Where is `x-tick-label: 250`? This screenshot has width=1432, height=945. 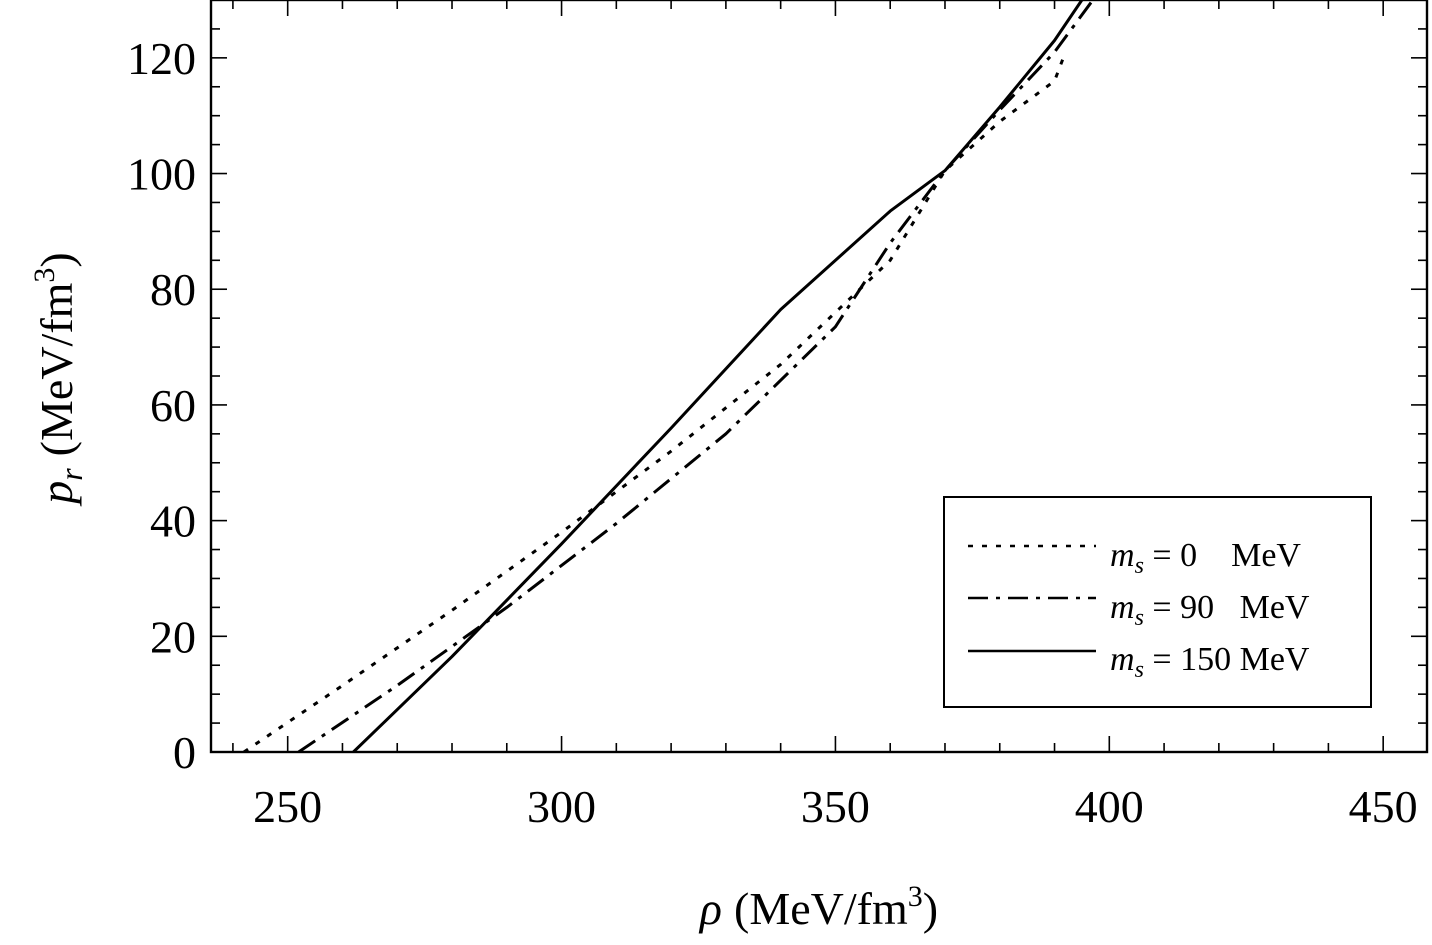 x-tick-label: 250 is located at coordinates (287, 806).